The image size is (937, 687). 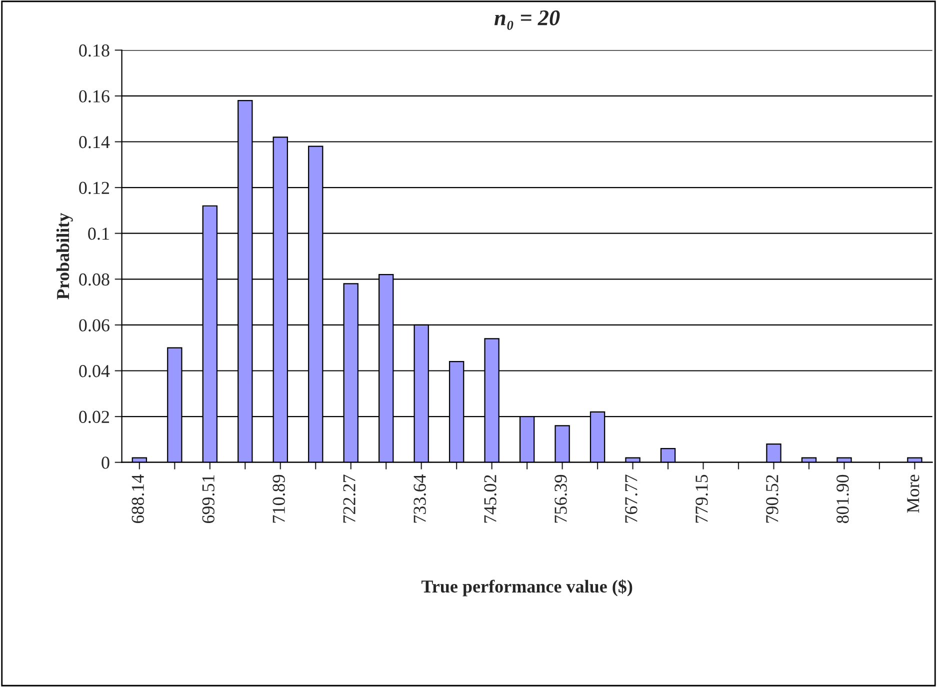 I want to click on x-tick-label: 756.39, so click(x=560, y=498).